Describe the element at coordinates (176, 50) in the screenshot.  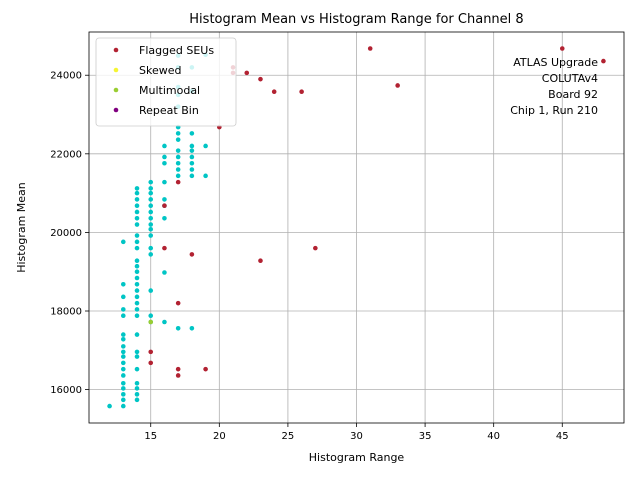
I see `legend-label: Flagged SEUs` at that location.